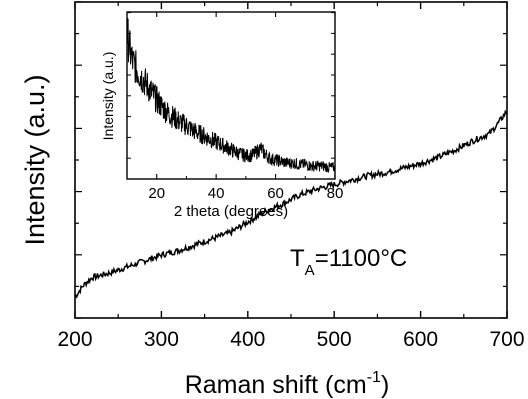  What do you see at coordinates (297, 258) in the screenshot?
I see `annotation-main: T` at bounding box center [297, 258].